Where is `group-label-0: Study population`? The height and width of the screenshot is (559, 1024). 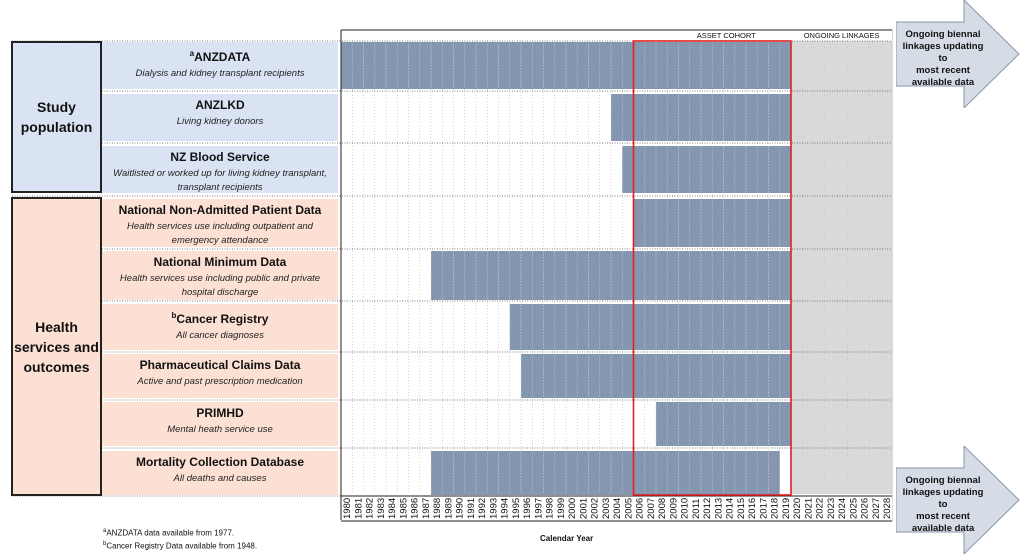 group-label-0: Study population is located at coordinates (56, 117).